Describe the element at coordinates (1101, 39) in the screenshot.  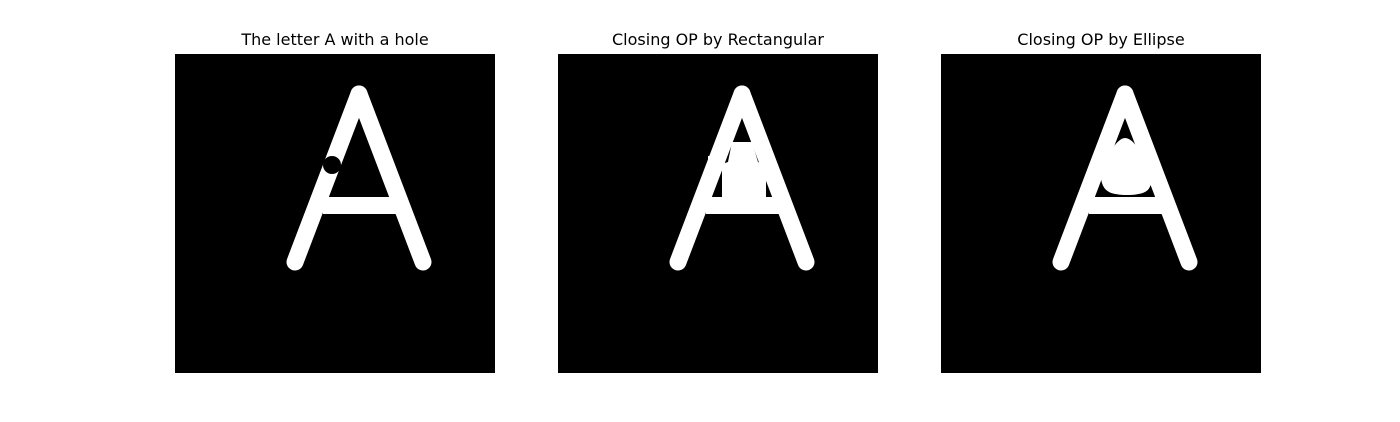
I see `panel-title-ellipse-closing: Closing OP by Ellipse` at that location.